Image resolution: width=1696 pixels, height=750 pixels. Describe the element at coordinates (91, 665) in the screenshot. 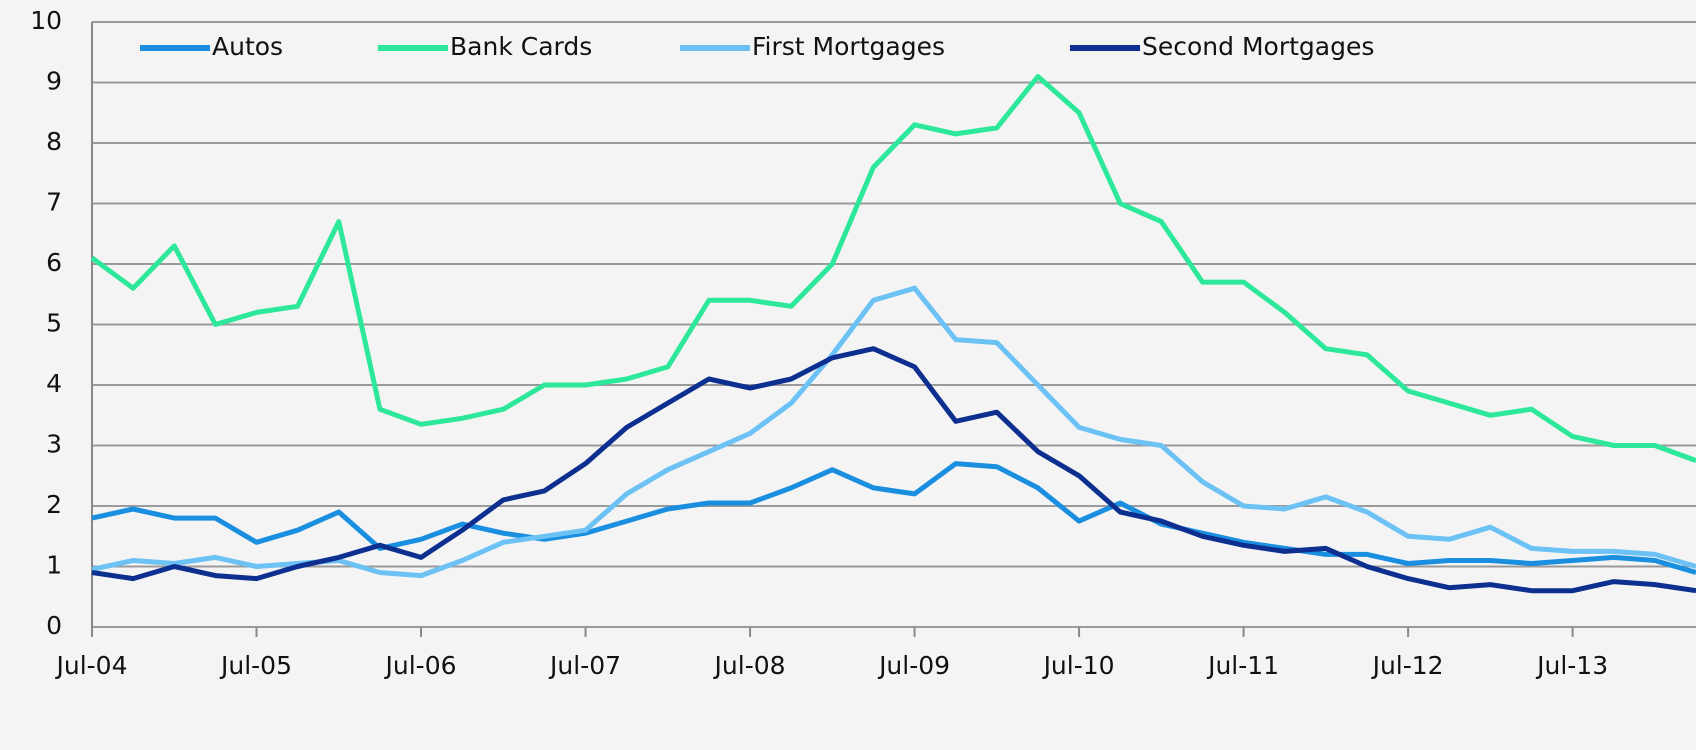

I see `x-tick-label: Jul-04` at that location.